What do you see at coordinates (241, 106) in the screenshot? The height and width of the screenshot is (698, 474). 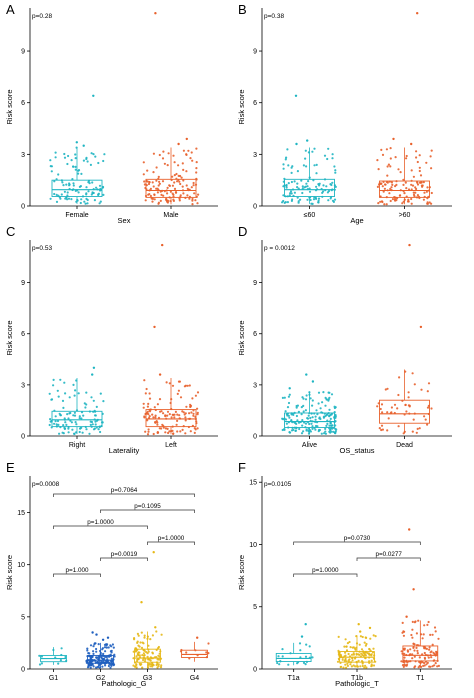 I see `y-axis-label: Risk score` at bounding box center [241, 106].